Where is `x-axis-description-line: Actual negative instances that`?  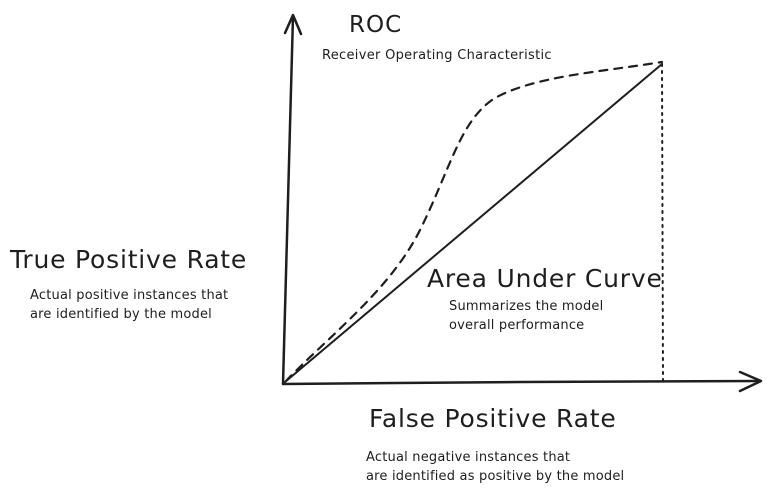
x-axis-description-line: Actual negative instances that is located at coordinates (468, 457).